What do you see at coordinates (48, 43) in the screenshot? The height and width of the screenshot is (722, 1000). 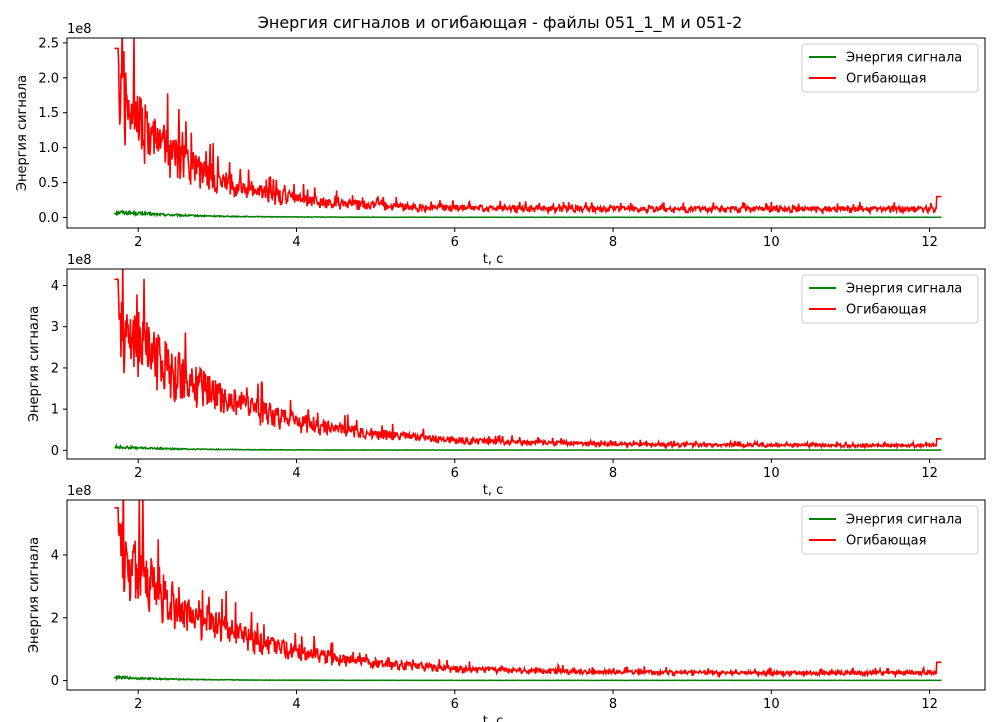 I see `y-tick-label: 2.5` at bounding box center [48, 43].